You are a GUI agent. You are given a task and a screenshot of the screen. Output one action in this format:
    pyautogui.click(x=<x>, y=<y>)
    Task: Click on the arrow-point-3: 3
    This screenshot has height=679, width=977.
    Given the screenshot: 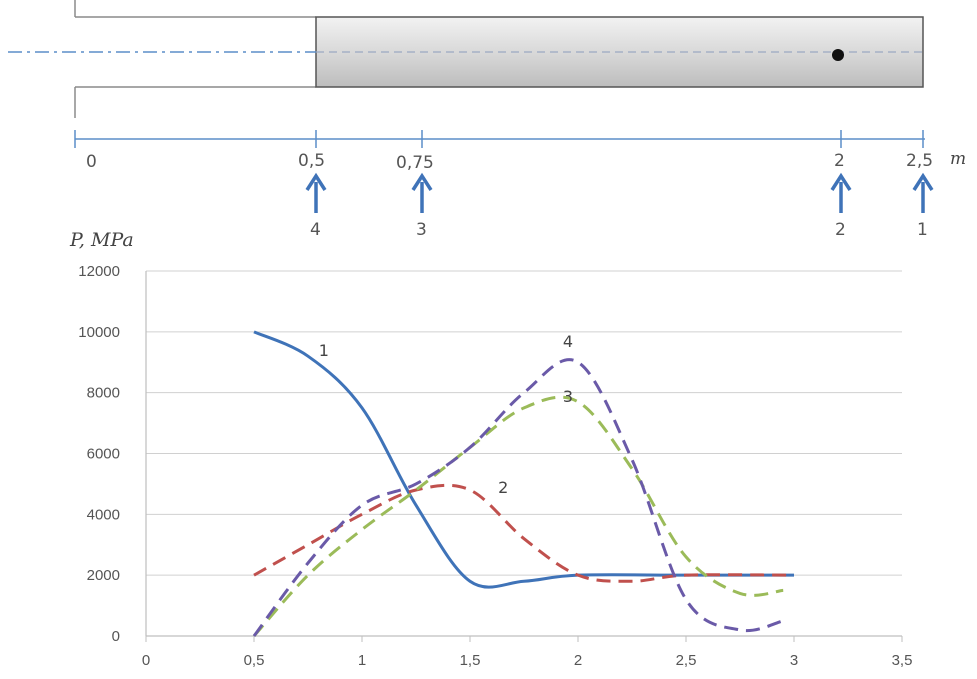 What is the action you would take?
    pyautogui.click(x=422, y=206)
    